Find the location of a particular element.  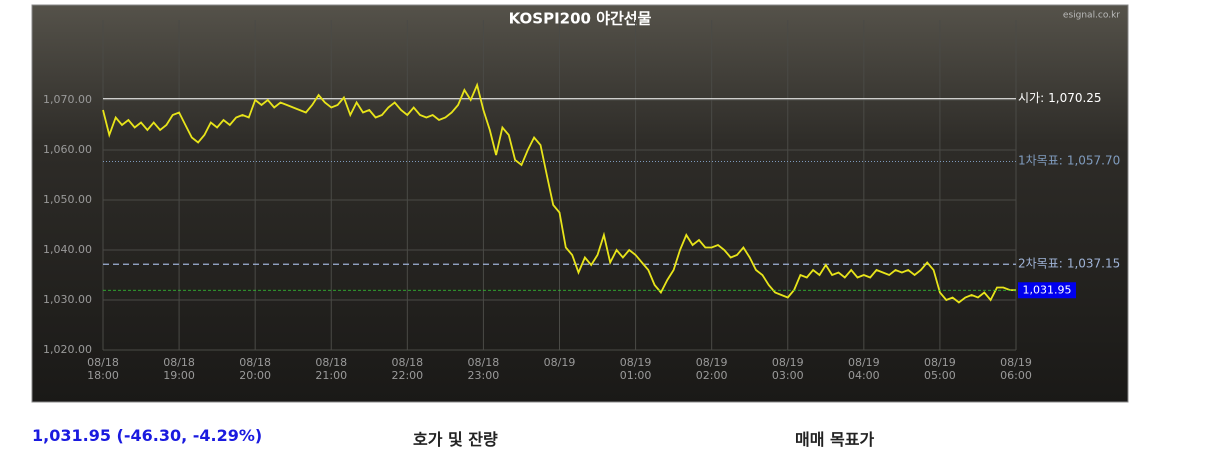

orderbook-heading: 호가 및 잔량 is located at coordinates (455, 439).